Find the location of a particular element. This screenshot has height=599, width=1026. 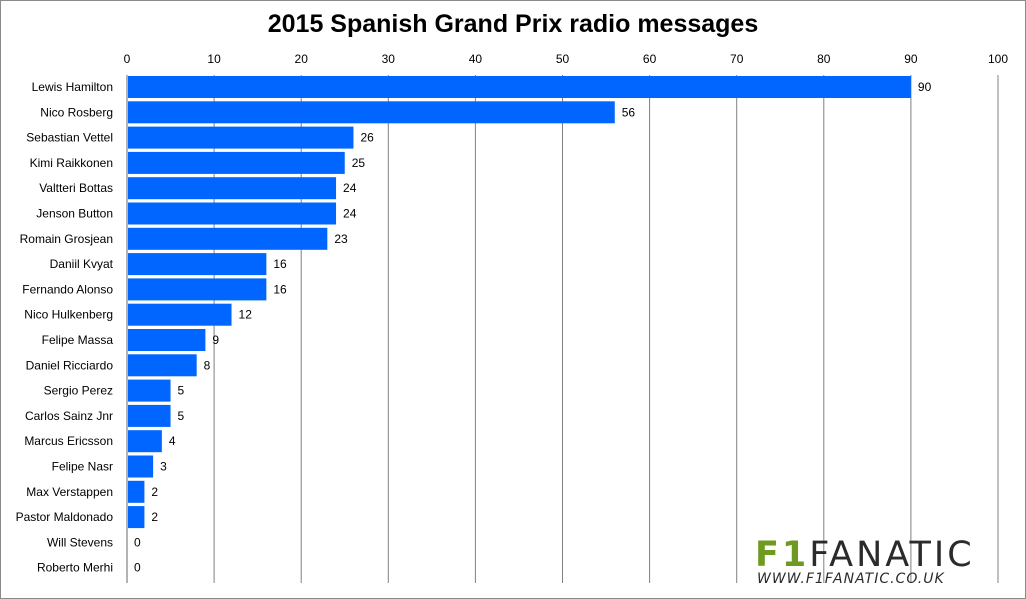

category-label: Fernando Alonso is located at coordinates (67, 289).